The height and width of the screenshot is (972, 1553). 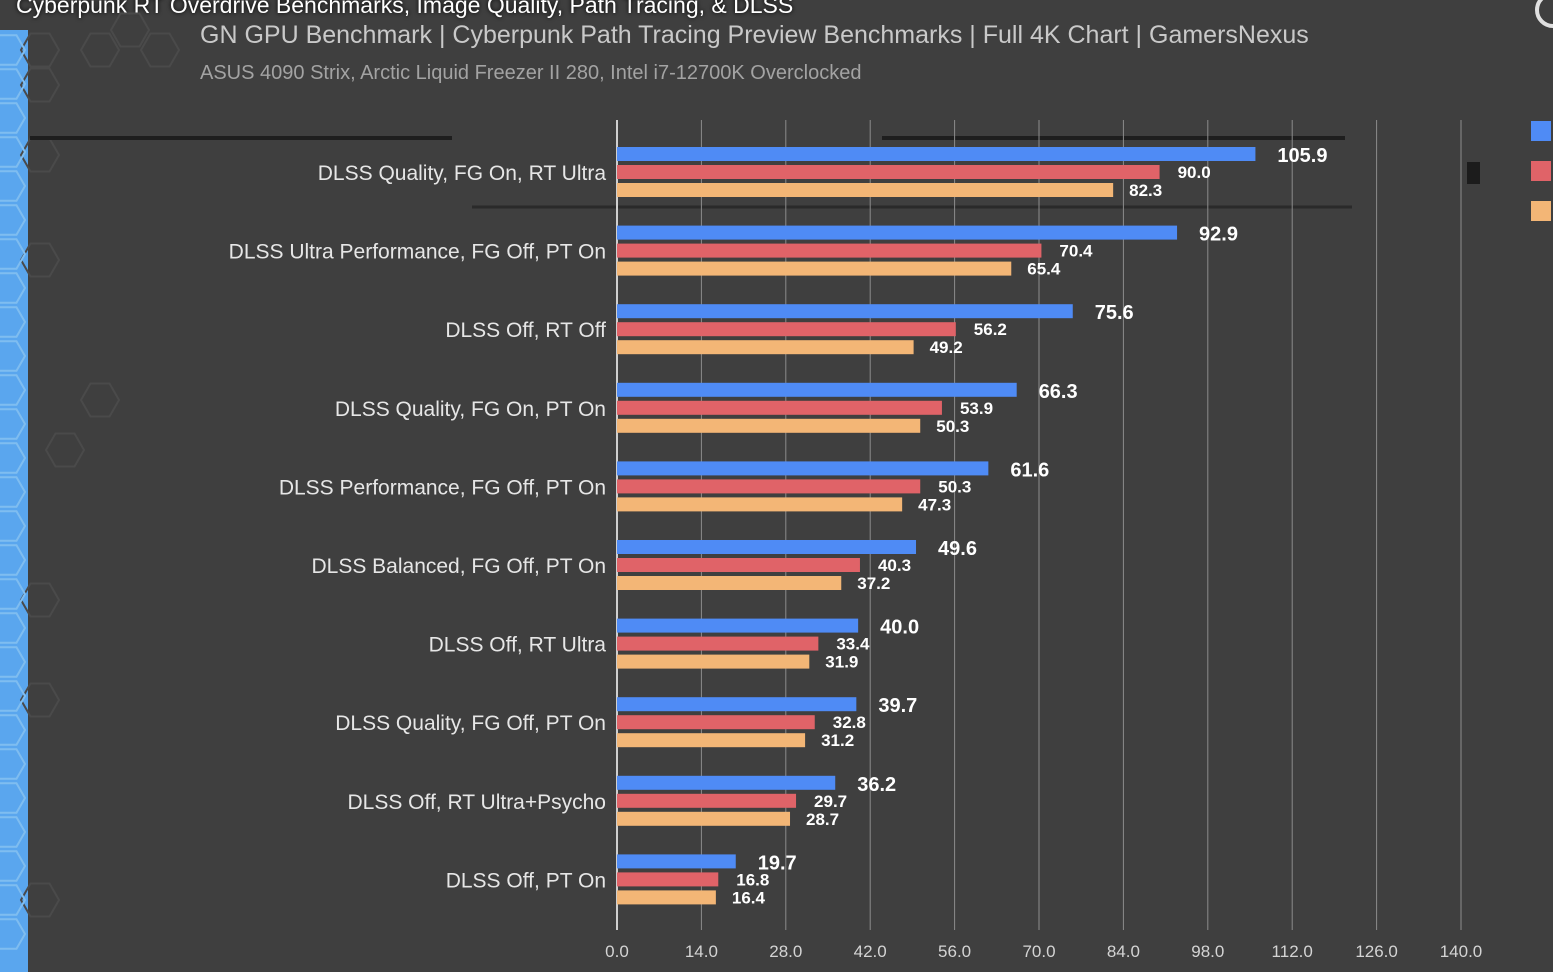 I want to click on scroll-marker, so click(x=1473, y=173).